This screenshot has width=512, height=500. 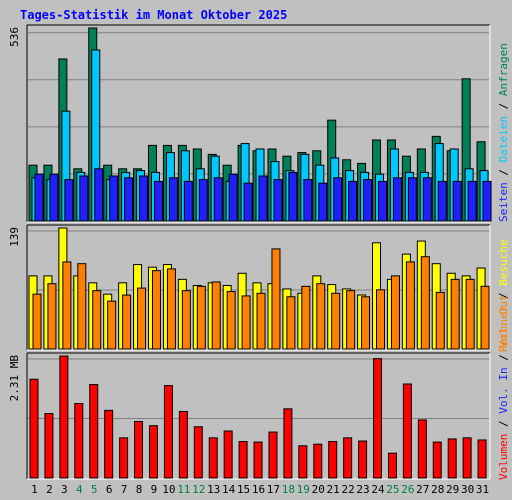 I want to click on panel-bottom-legend: Volumen / Vol. In / Vol. Out, so click(x=503, y=387).